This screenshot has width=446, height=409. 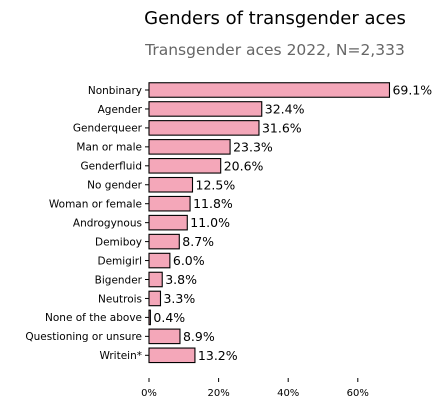 What do you see at coordinates (119, 280) in the screenshot?
I see `category-label: Bigender` at bounding box center [119, 280].